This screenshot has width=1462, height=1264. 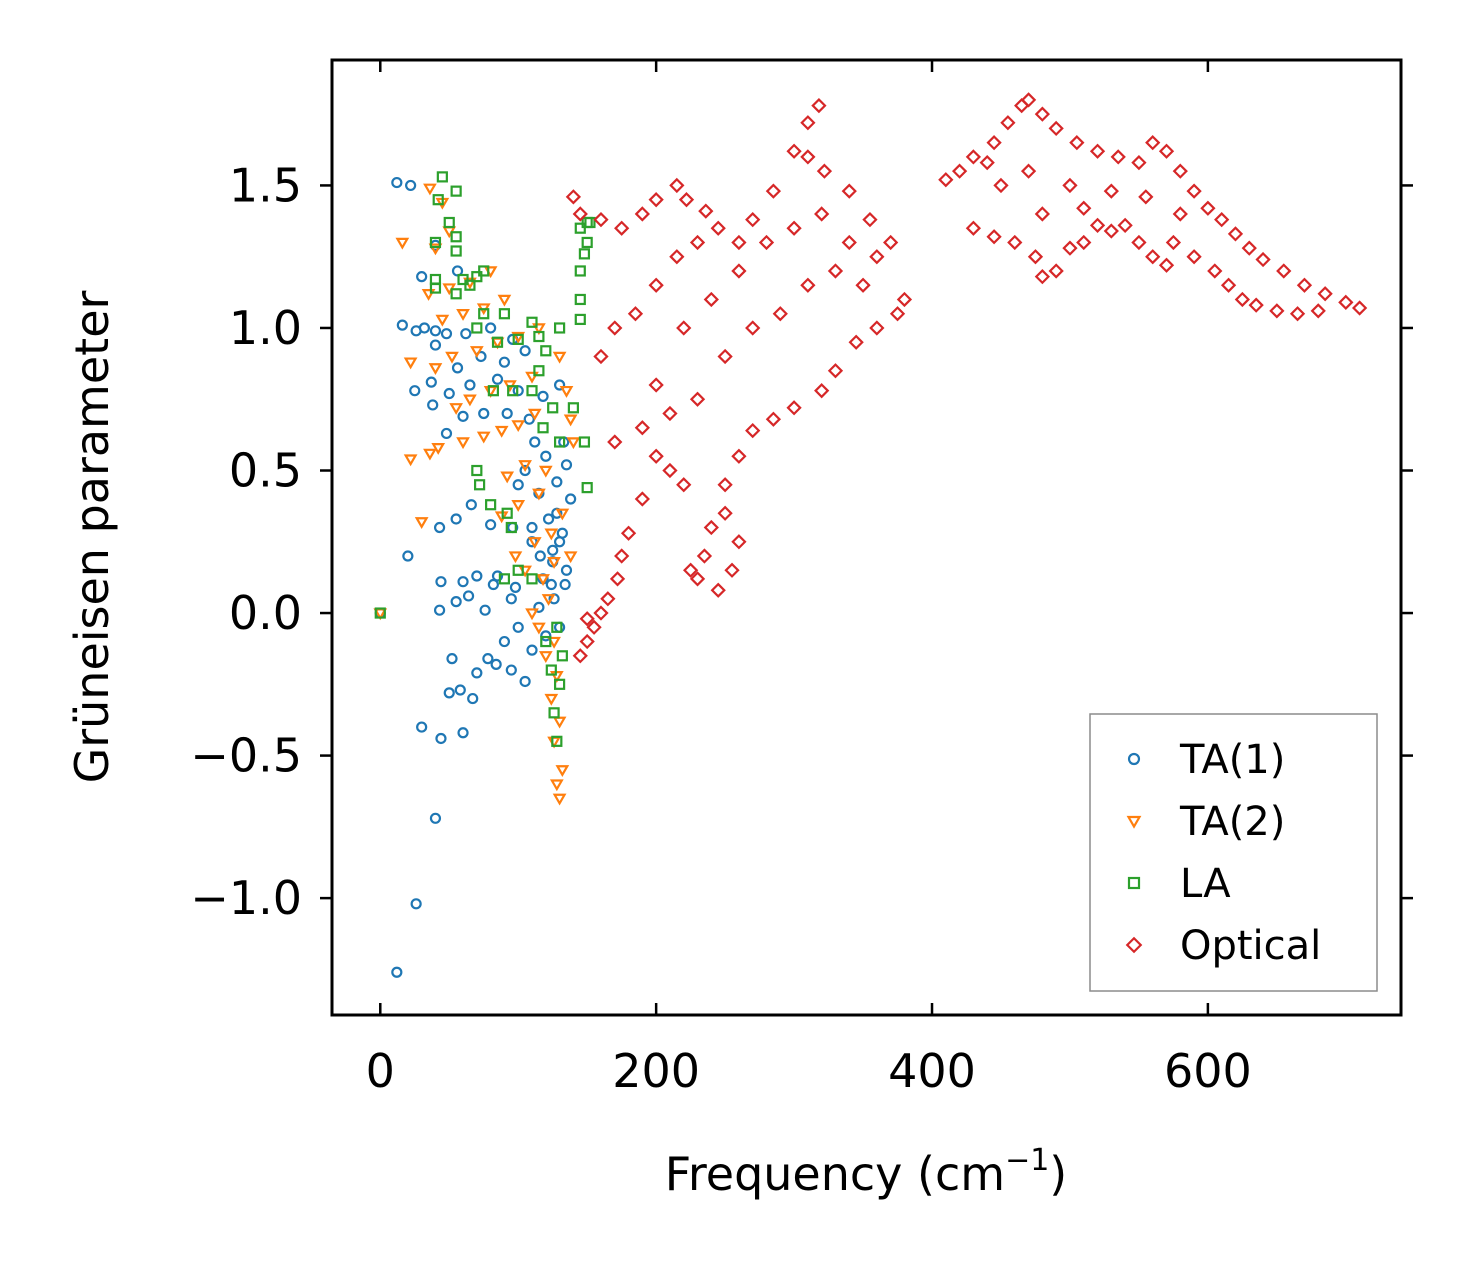 I want to click on y-tick-label: −0.5, so click(x=246, y=756).